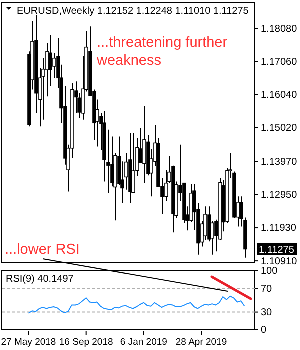 This screenshot has height=350, width=300. Describe the element at coordinates (279, 196) in the screenshot. I see `y-tick-label: 1.12950` at that location.